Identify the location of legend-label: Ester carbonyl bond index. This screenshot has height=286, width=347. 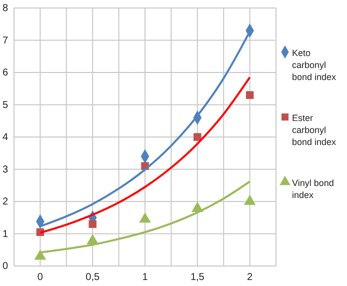
(314, 130).